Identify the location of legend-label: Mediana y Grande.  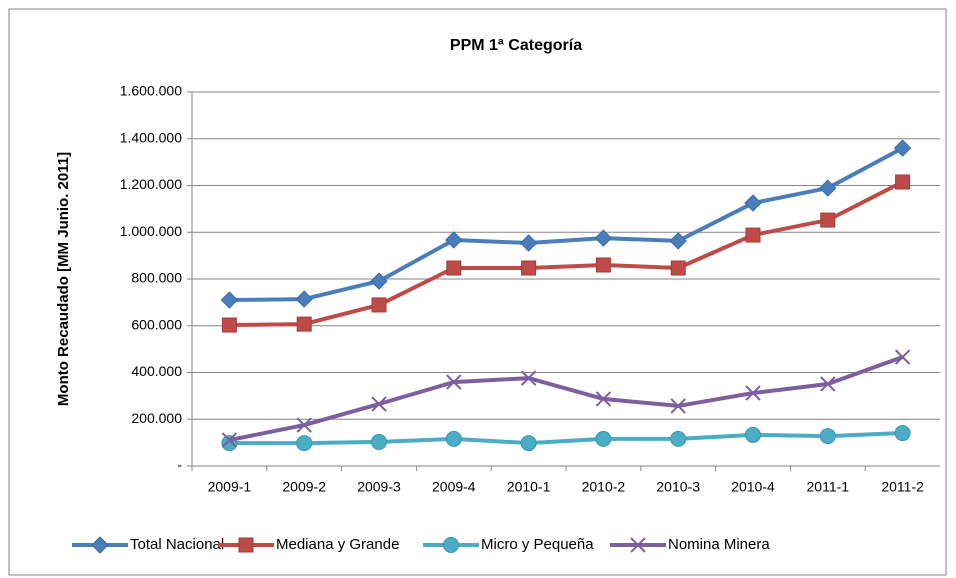
(337, 544).